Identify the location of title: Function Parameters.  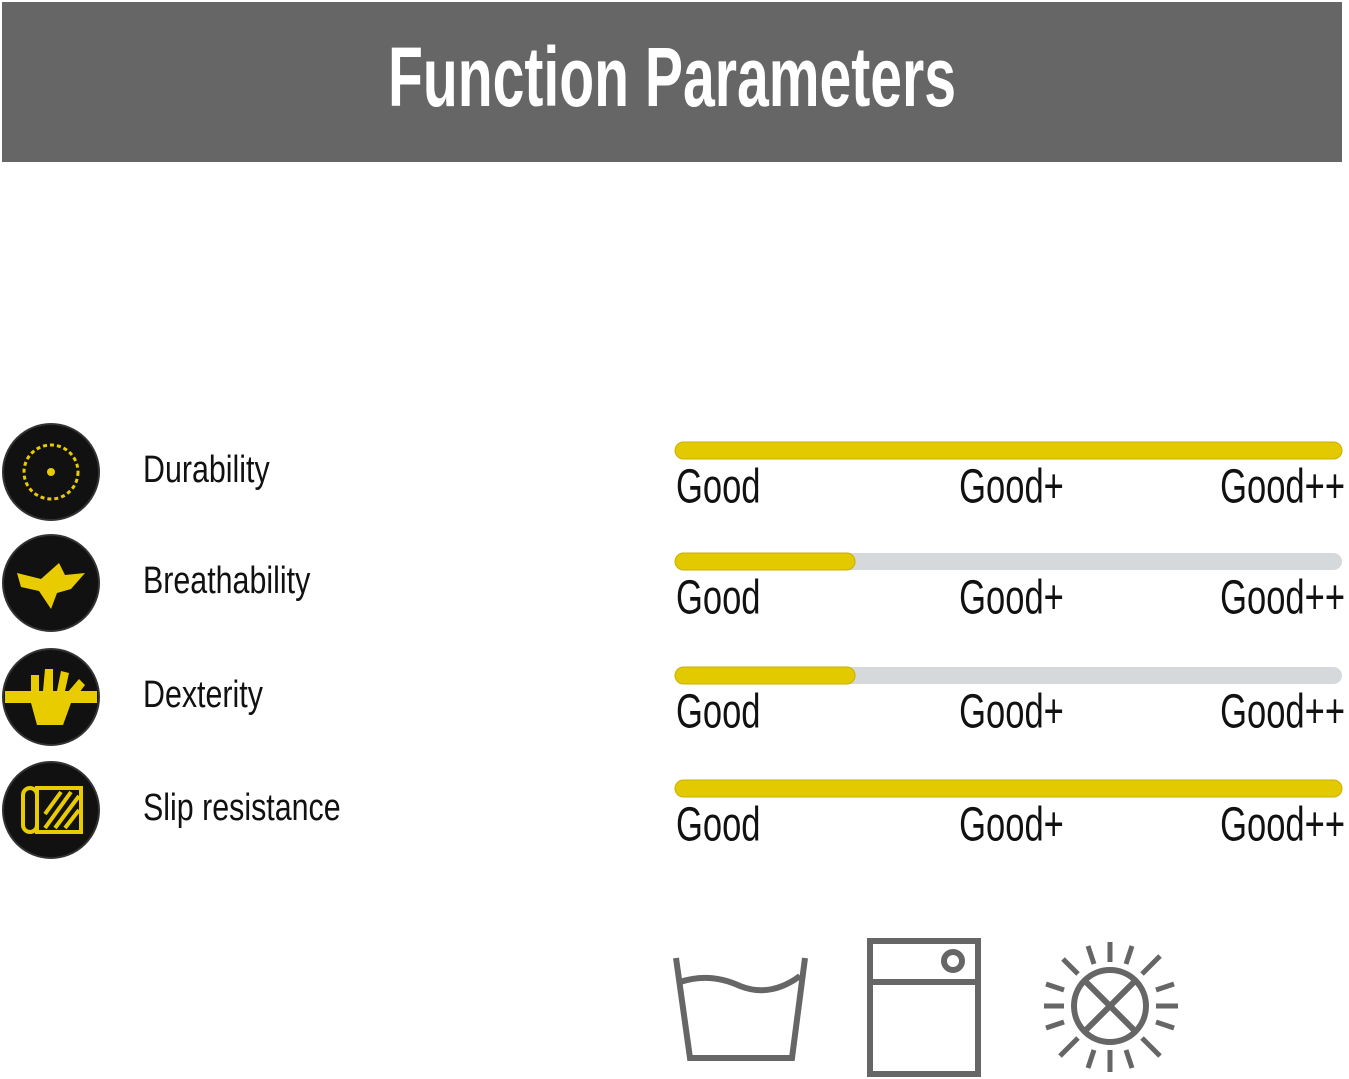
(672, 78).